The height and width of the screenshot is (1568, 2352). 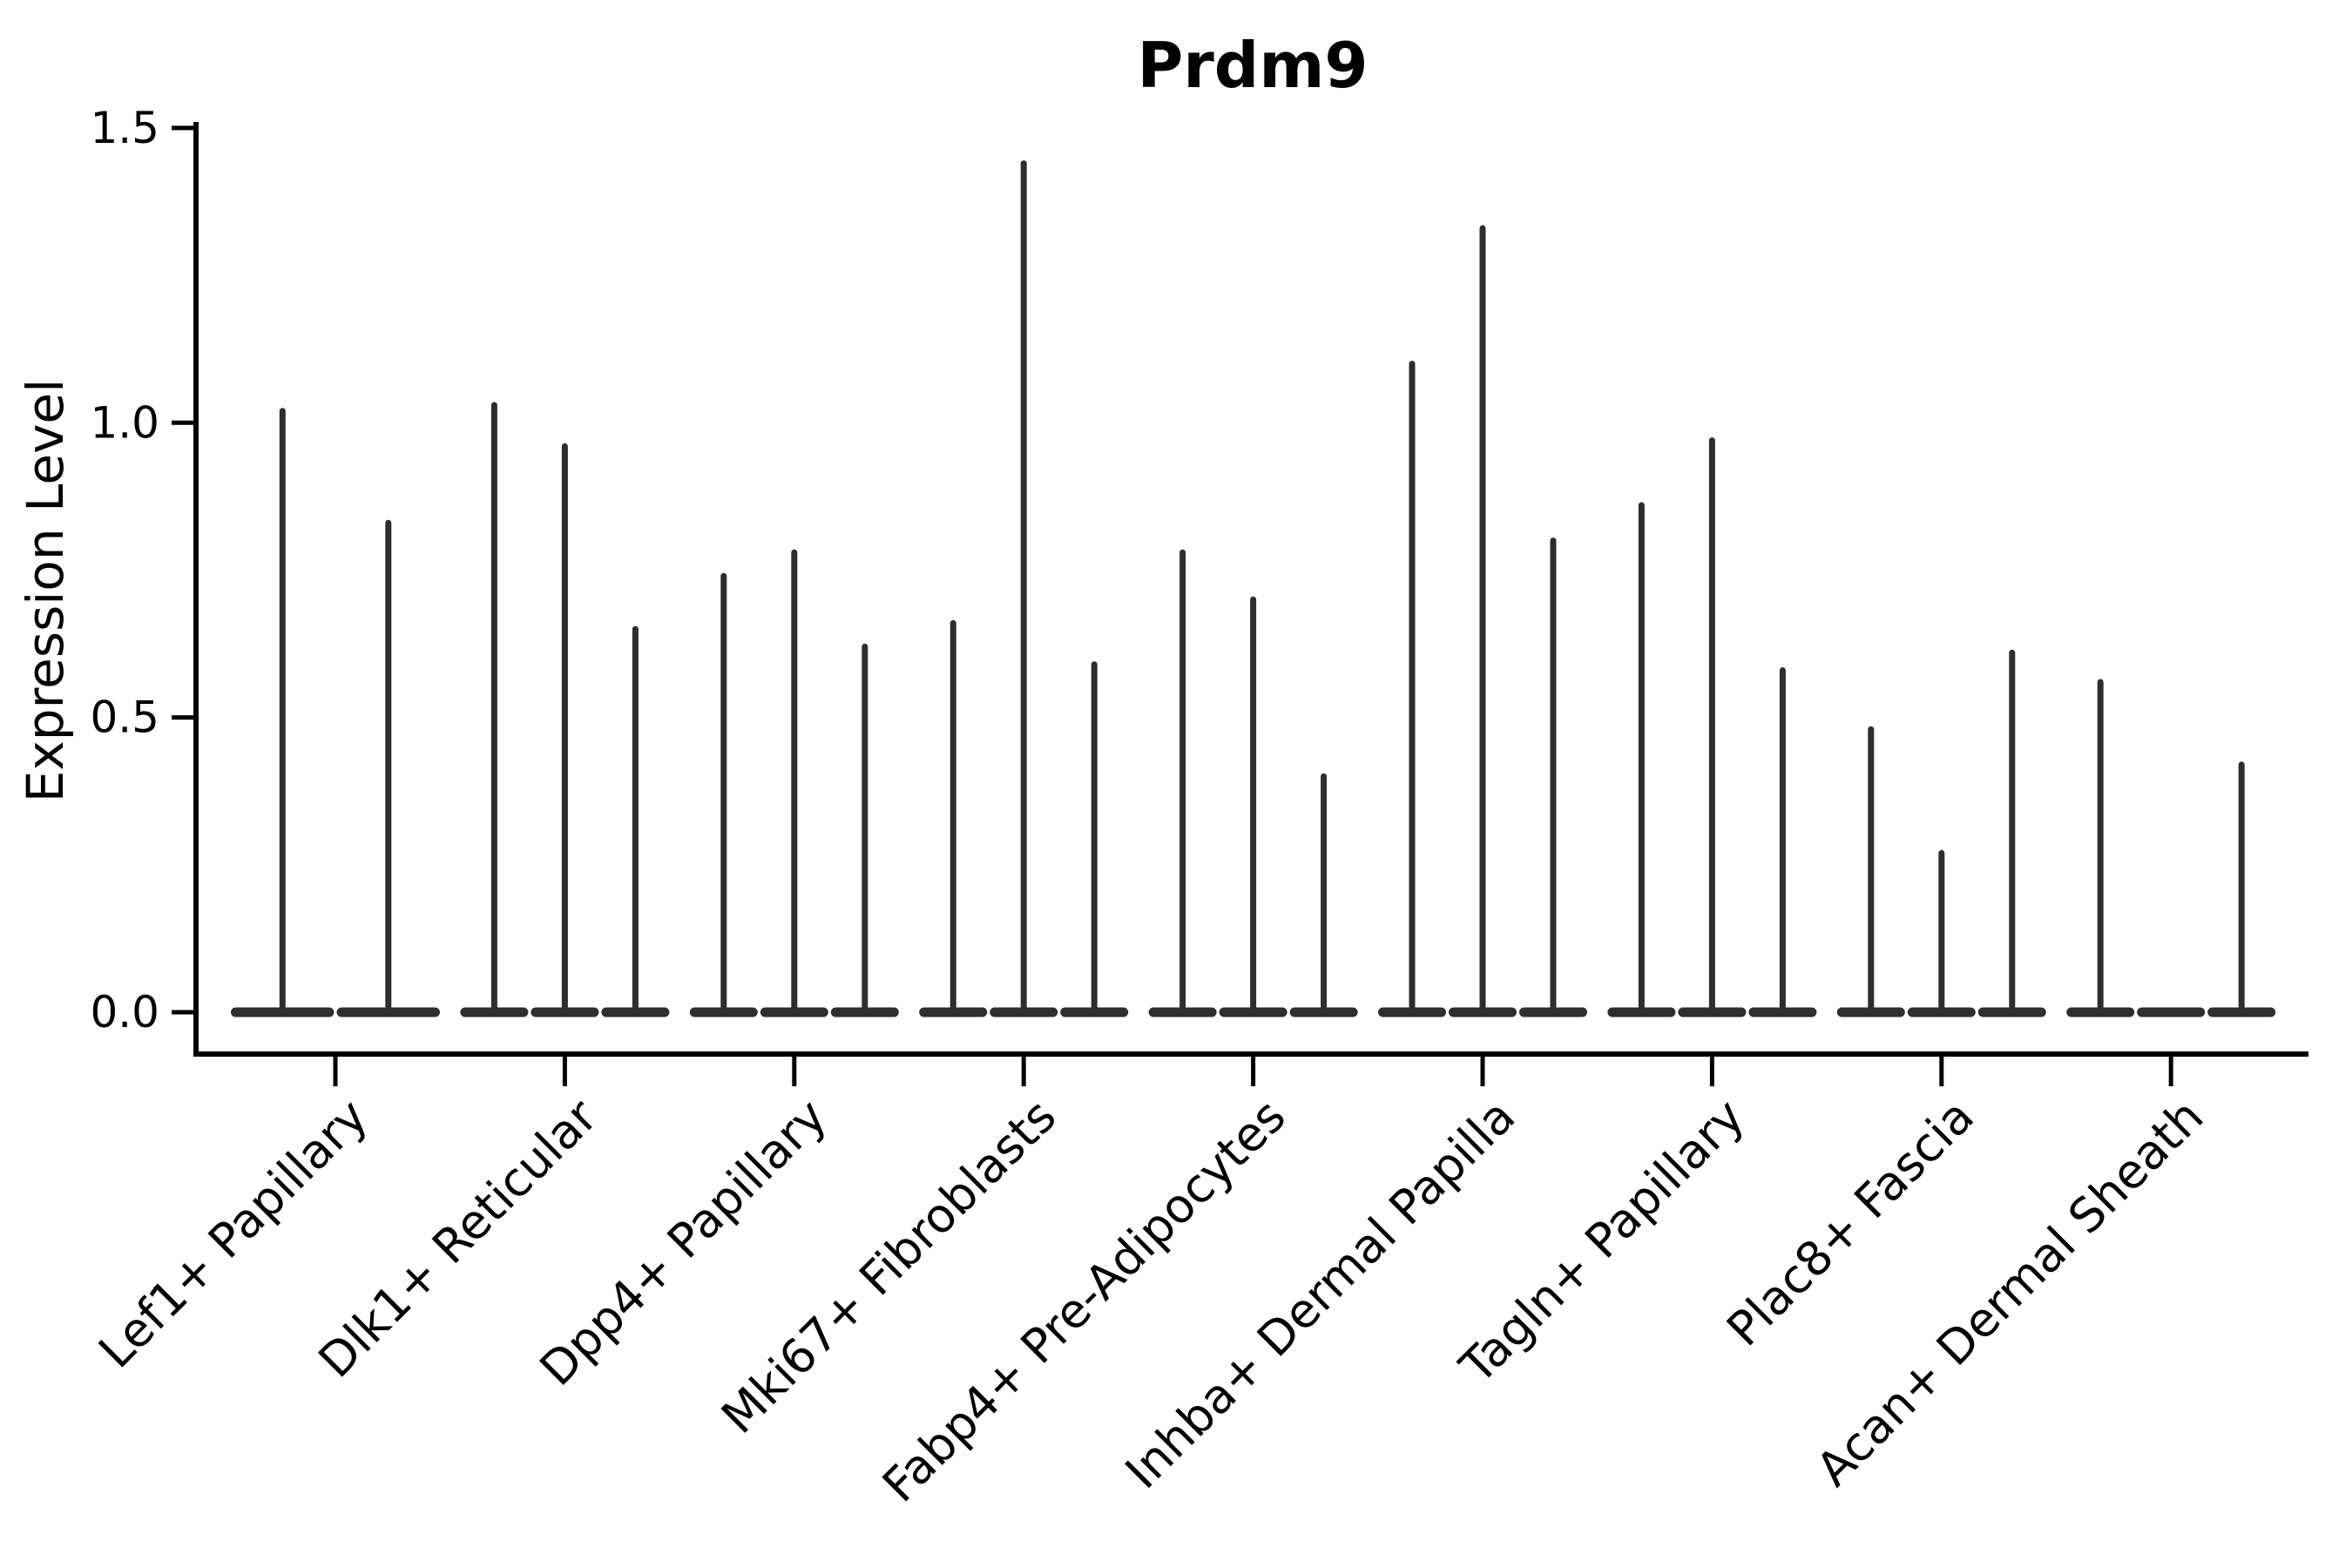 What do you see at coordinates (1320, 1294) in the screenshot?
I see `x-tick-label: Inhba+ Dermal Papilla` at bounding box center [1320, 1294].